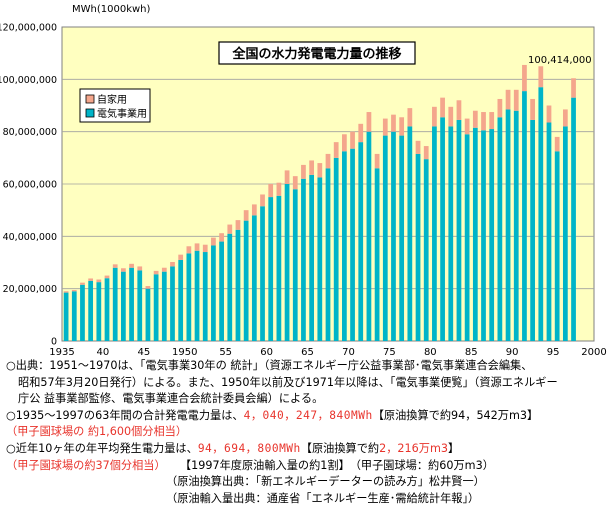 Image resolution: width=610 pixels, height=525 pixels. Describe the element at coordinates (271, 269) in the screenshot. I see `bar-utility-1960` at that location.